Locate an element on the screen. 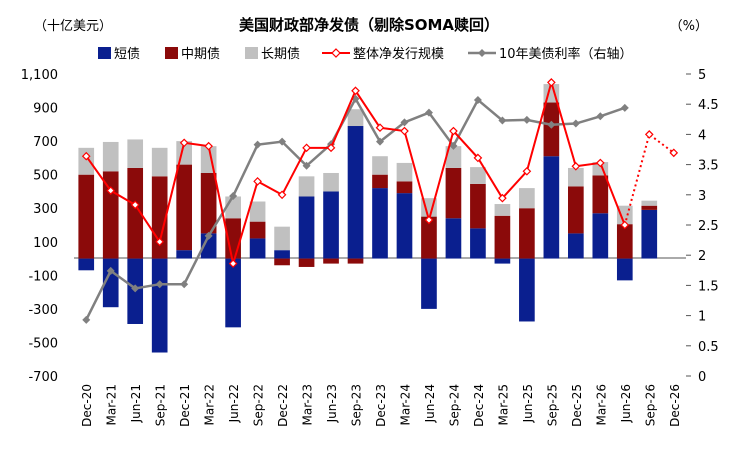 The width and height of the screenshot is (739, 452). legend-marker-yield is located at coordinates (482, 53).